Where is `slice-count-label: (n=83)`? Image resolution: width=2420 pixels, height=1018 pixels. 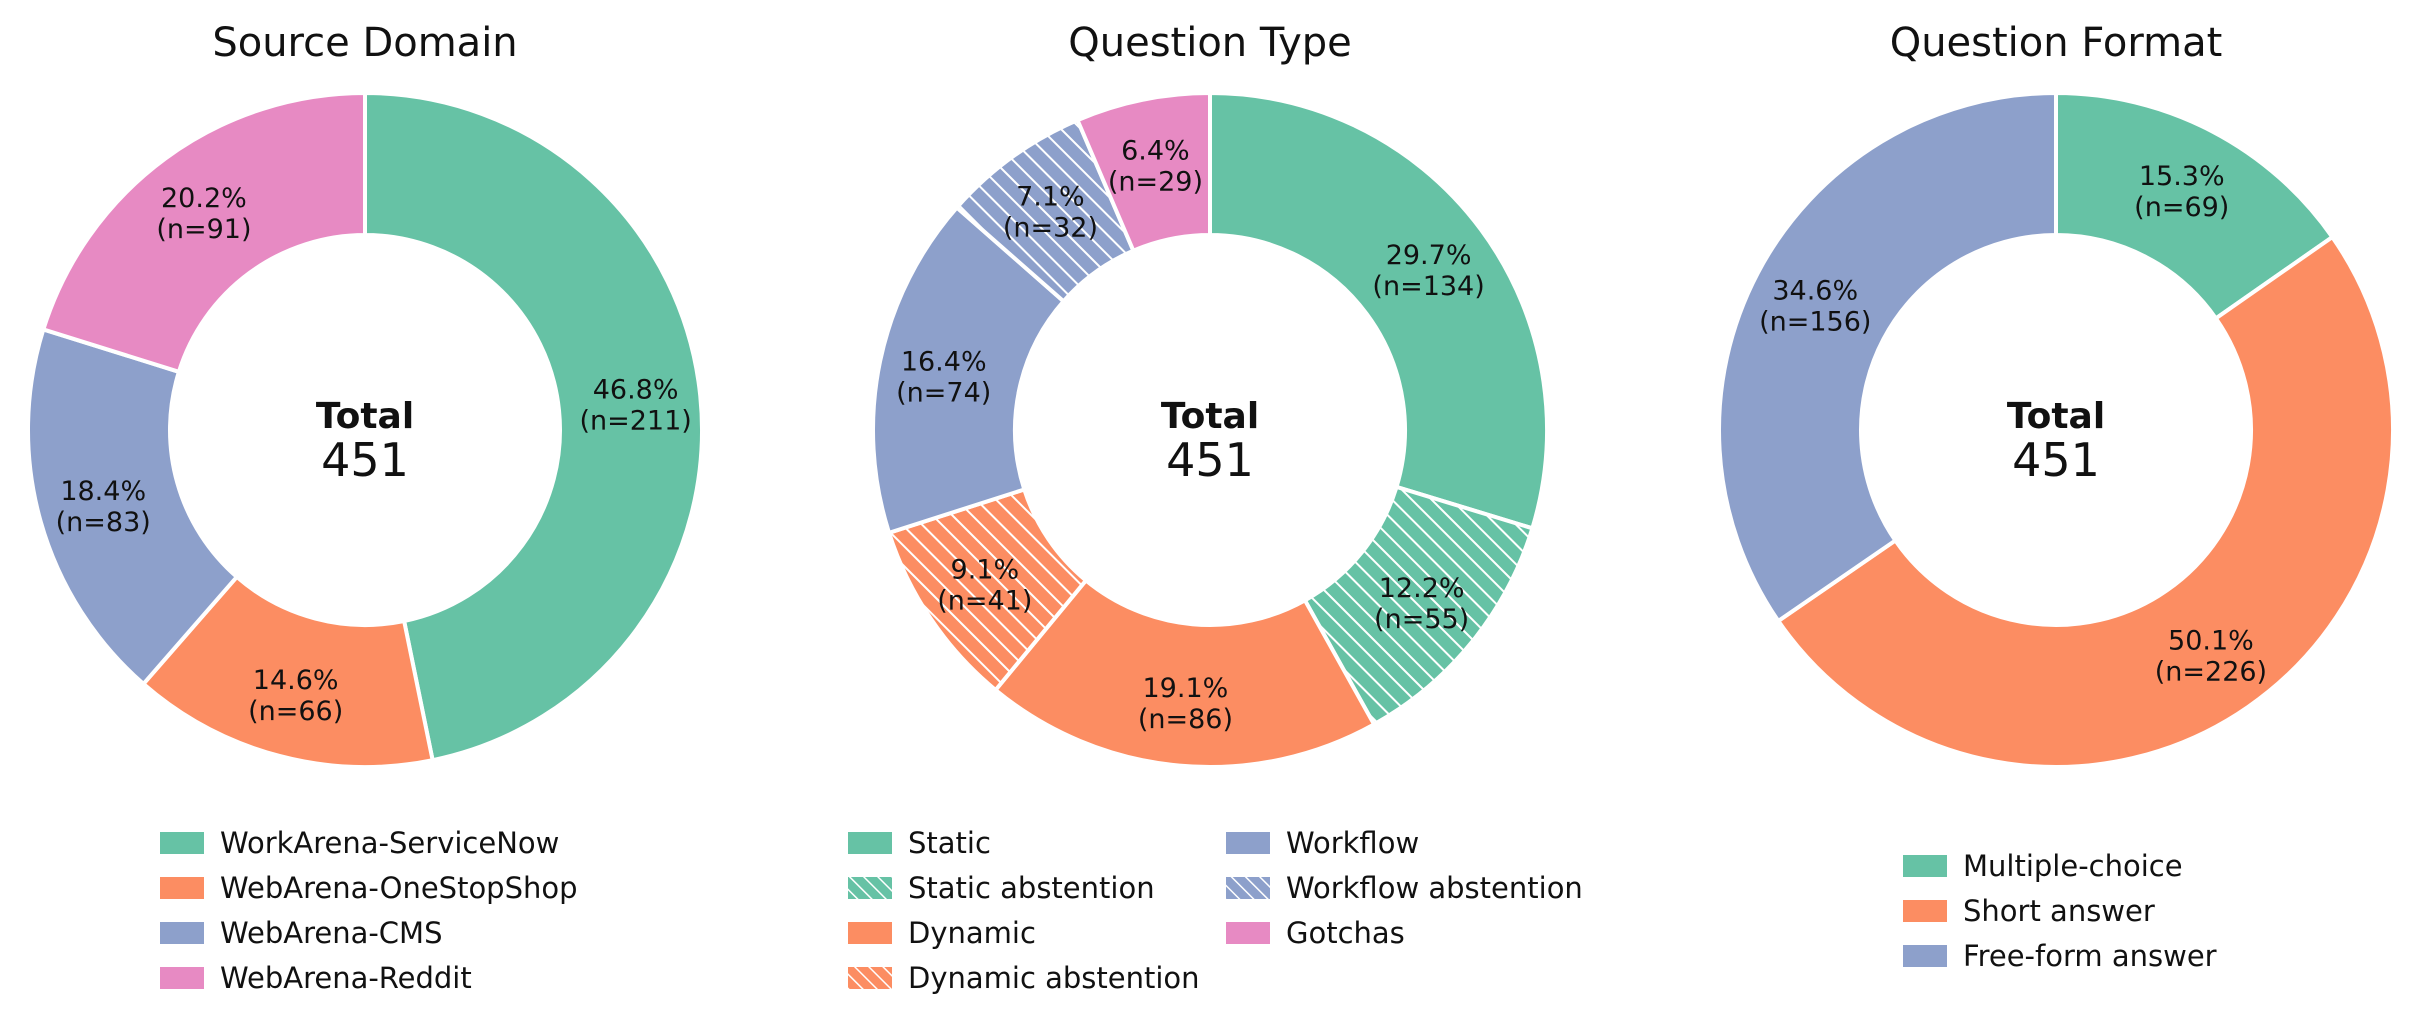 slice-count-label: (n=83) is located at coordinates (103, 522).